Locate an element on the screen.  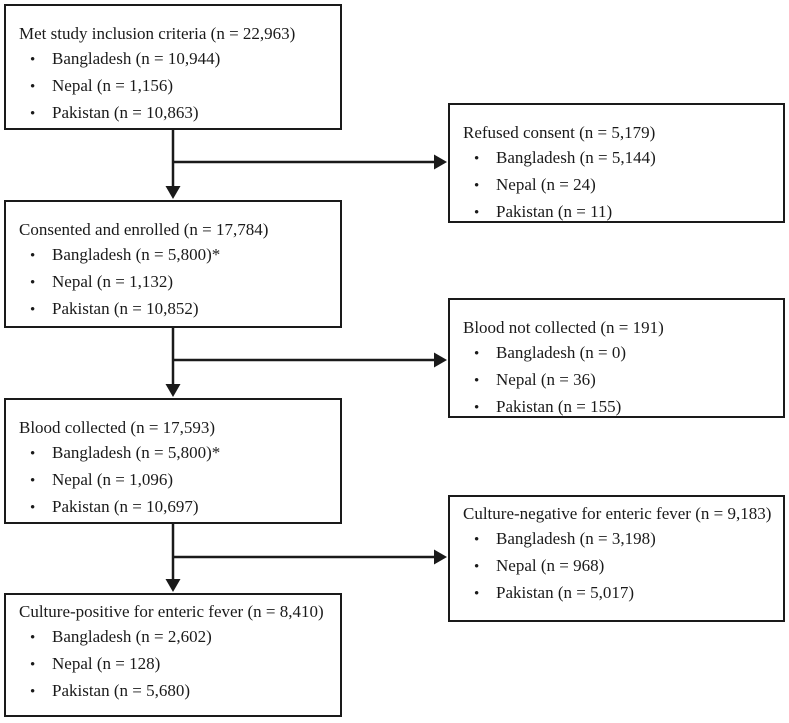
list-item-text: Pakistan (n = 10,863) is located at coordinates (125, 112).